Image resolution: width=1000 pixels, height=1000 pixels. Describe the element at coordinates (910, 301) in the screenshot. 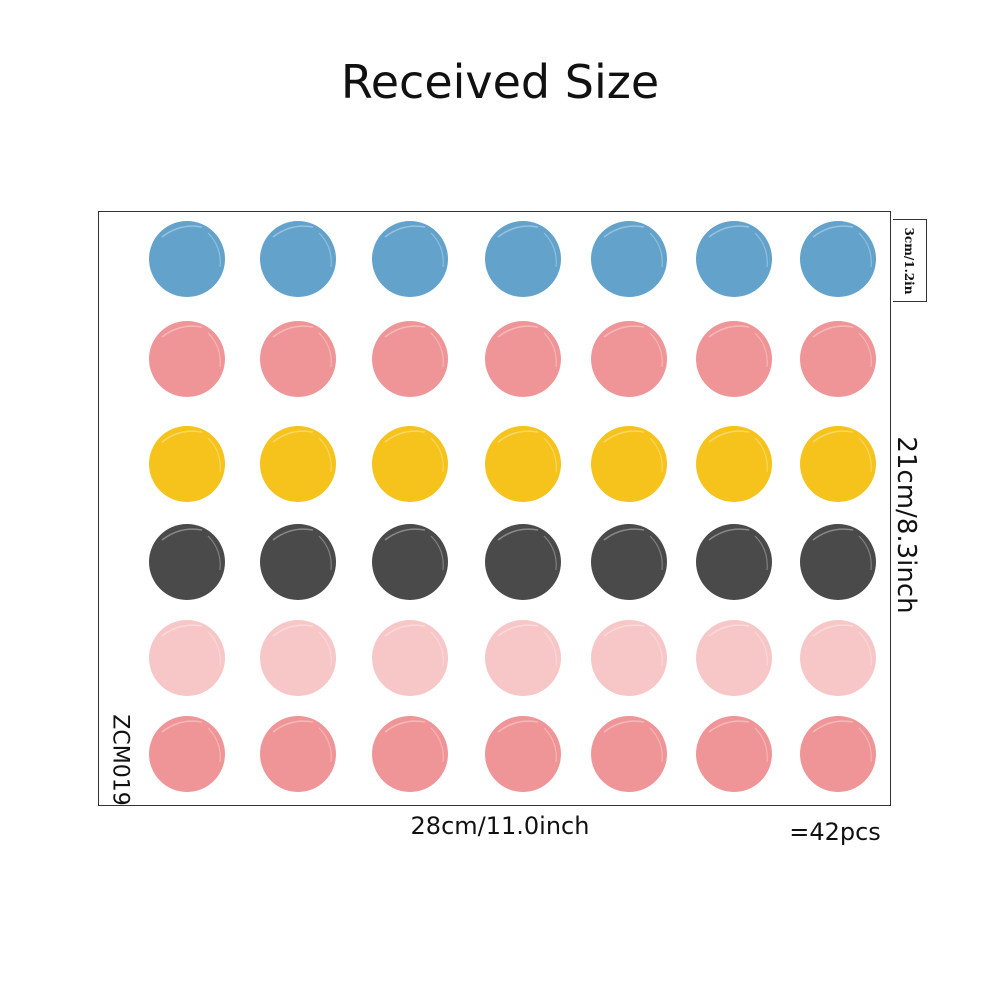

I see `dot-size-bottom-tick` at that location.